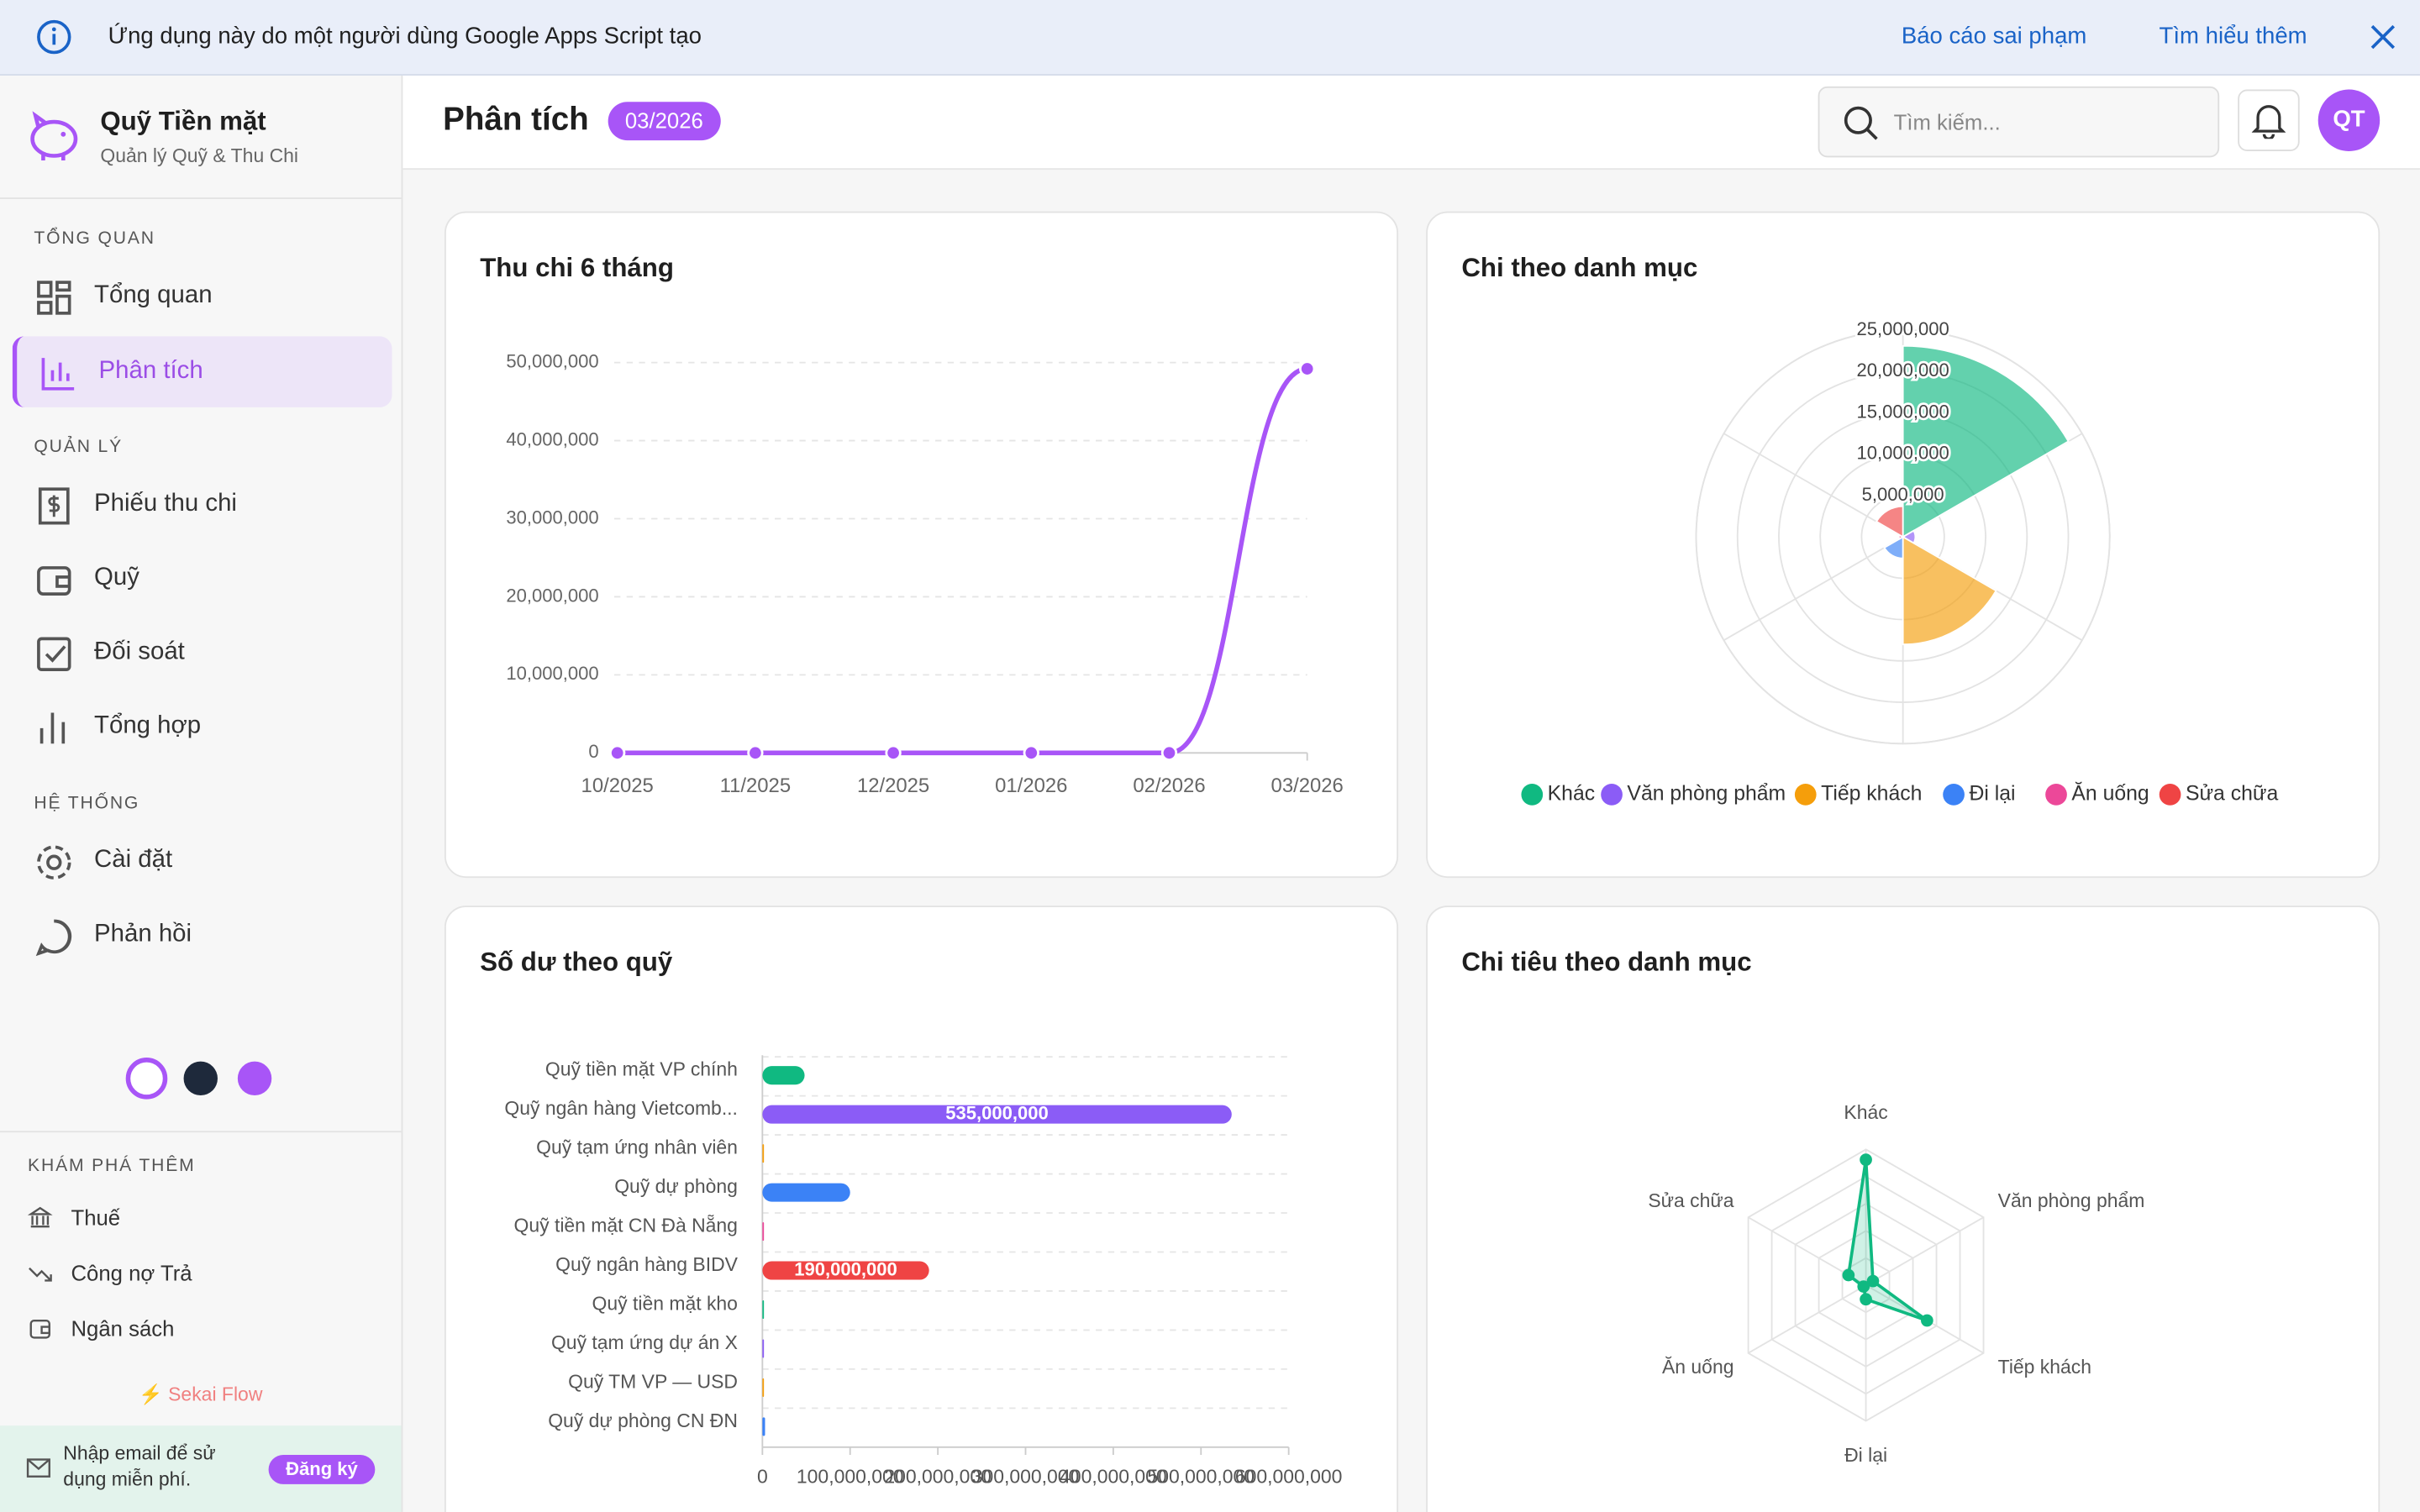 The width and height of the screenshot is (2420, 1512). Describe the element at coordinates (200, 726) in the screenshot. I see `nav-item: Tổng hợp` at that location.